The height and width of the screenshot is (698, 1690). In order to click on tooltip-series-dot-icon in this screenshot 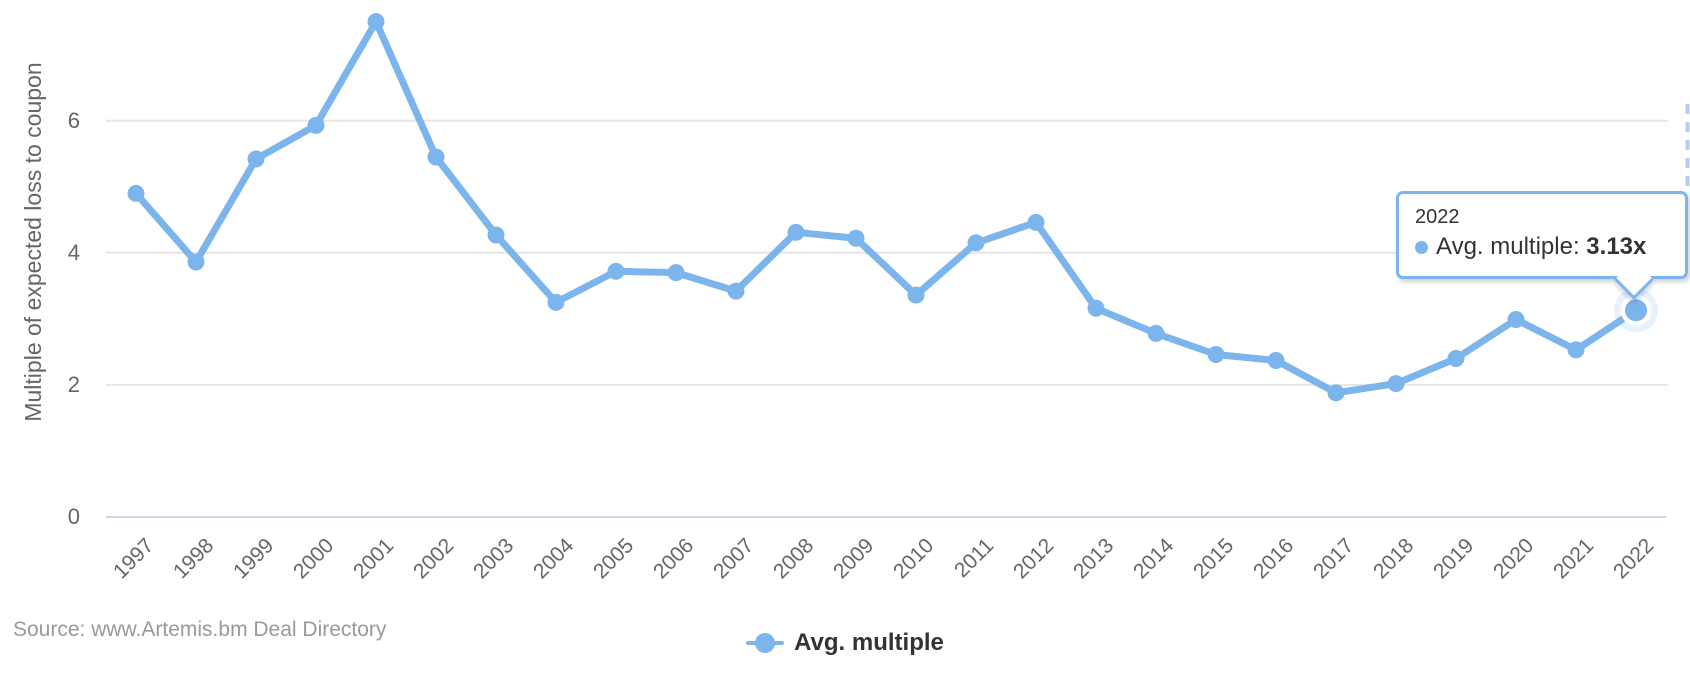, I will do `click(1421, 247)`.